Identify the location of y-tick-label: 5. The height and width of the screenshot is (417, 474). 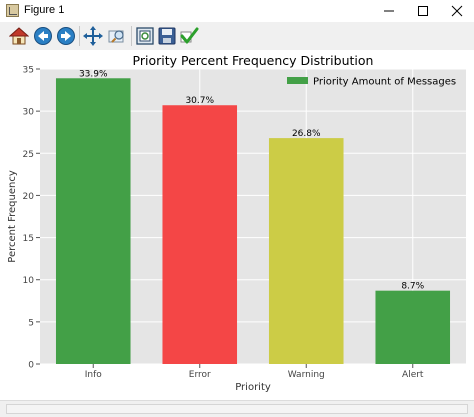
(31, 323).